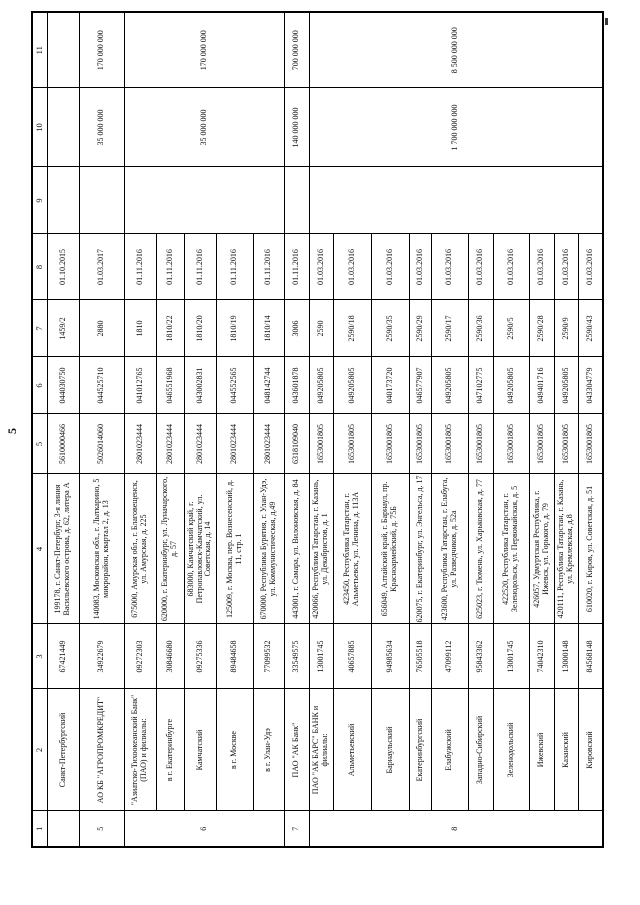  What do you see at coordinates (606, 21) in the screenshot?
I see `scan-artifact` at bounding box center [606, 21].